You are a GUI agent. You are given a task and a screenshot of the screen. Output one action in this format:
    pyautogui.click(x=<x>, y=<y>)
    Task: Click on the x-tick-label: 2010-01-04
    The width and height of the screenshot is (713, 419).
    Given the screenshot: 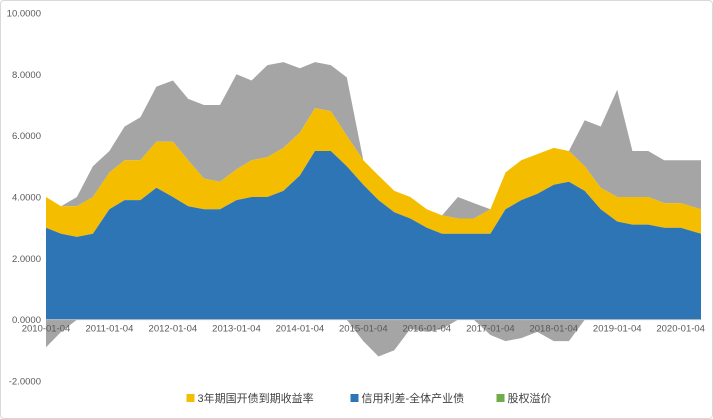 What is the action you would take?
    pyautogui.click(x=46, y=329)
    